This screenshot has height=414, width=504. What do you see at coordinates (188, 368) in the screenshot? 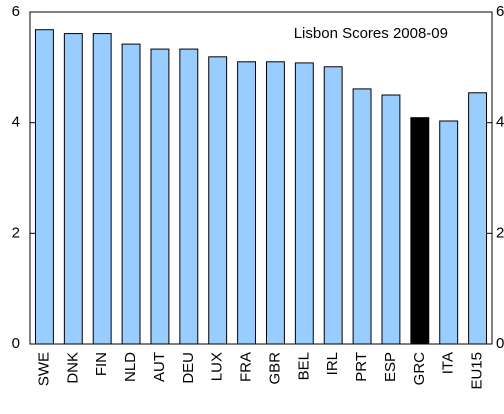
I see `x-tick-label: DEU` at bounding box center [188, 368].